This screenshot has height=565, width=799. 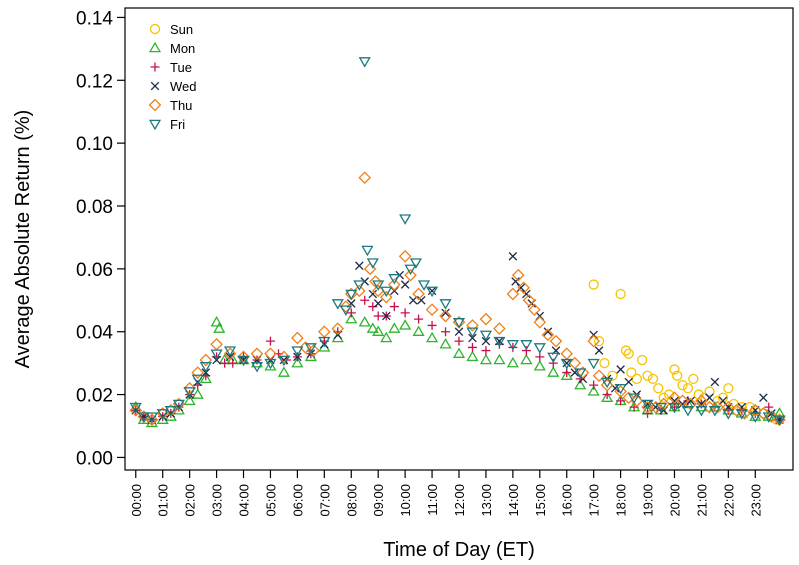 What do you see at coordinates (94, 270) in the screenshot?
I see `y-tick-label: 0.06` at bounding box center [94, 270].